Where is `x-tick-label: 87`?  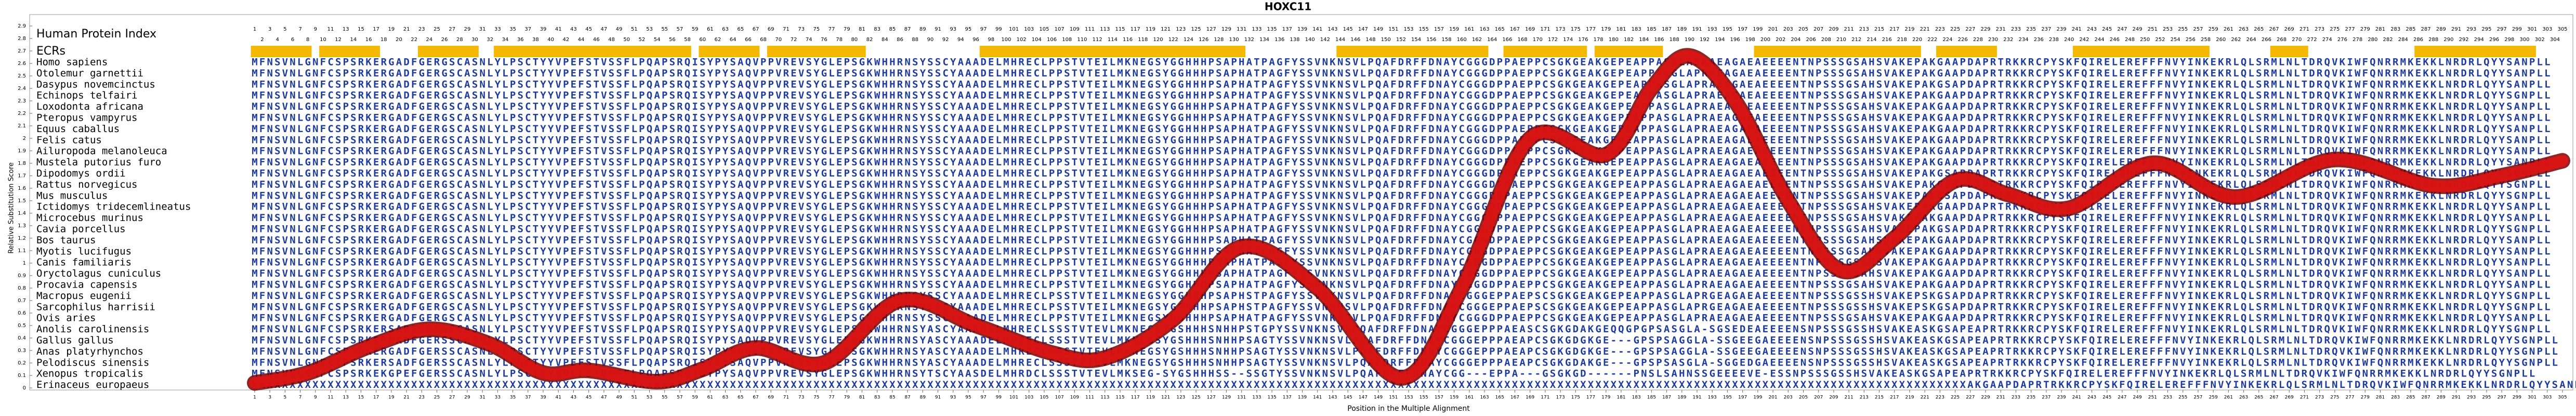 x-tick-label: 87 is located at coordinates (907, 397).